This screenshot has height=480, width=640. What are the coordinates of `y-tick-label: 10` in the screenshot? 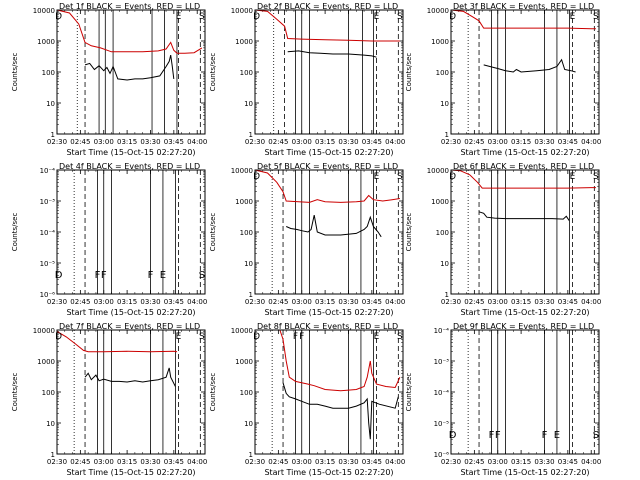 It's located at (50, 424).